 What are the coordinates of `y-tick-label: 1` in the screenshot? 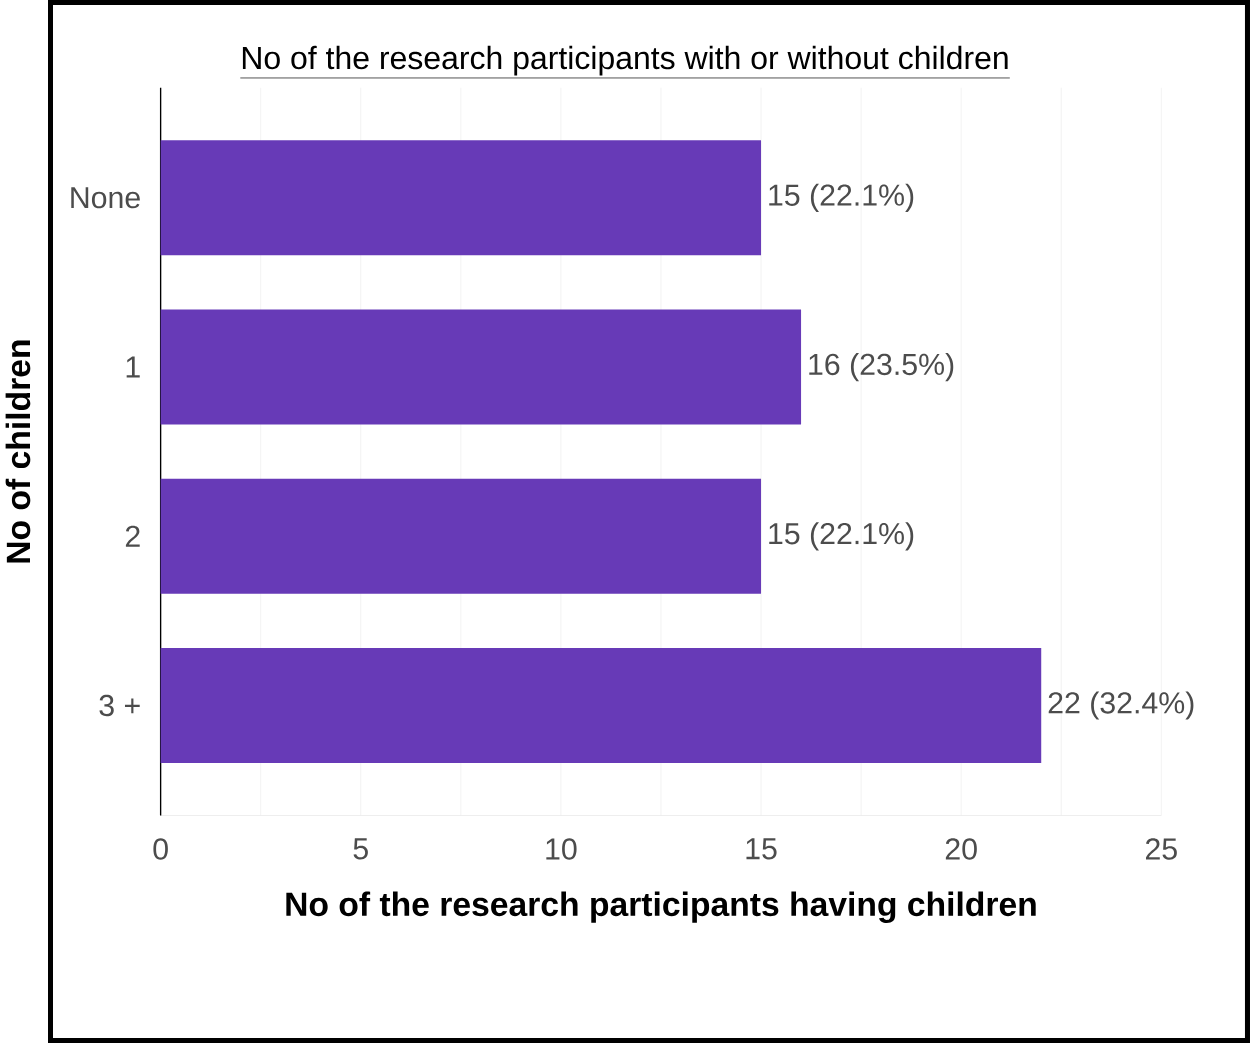 It's located at (133, 367).